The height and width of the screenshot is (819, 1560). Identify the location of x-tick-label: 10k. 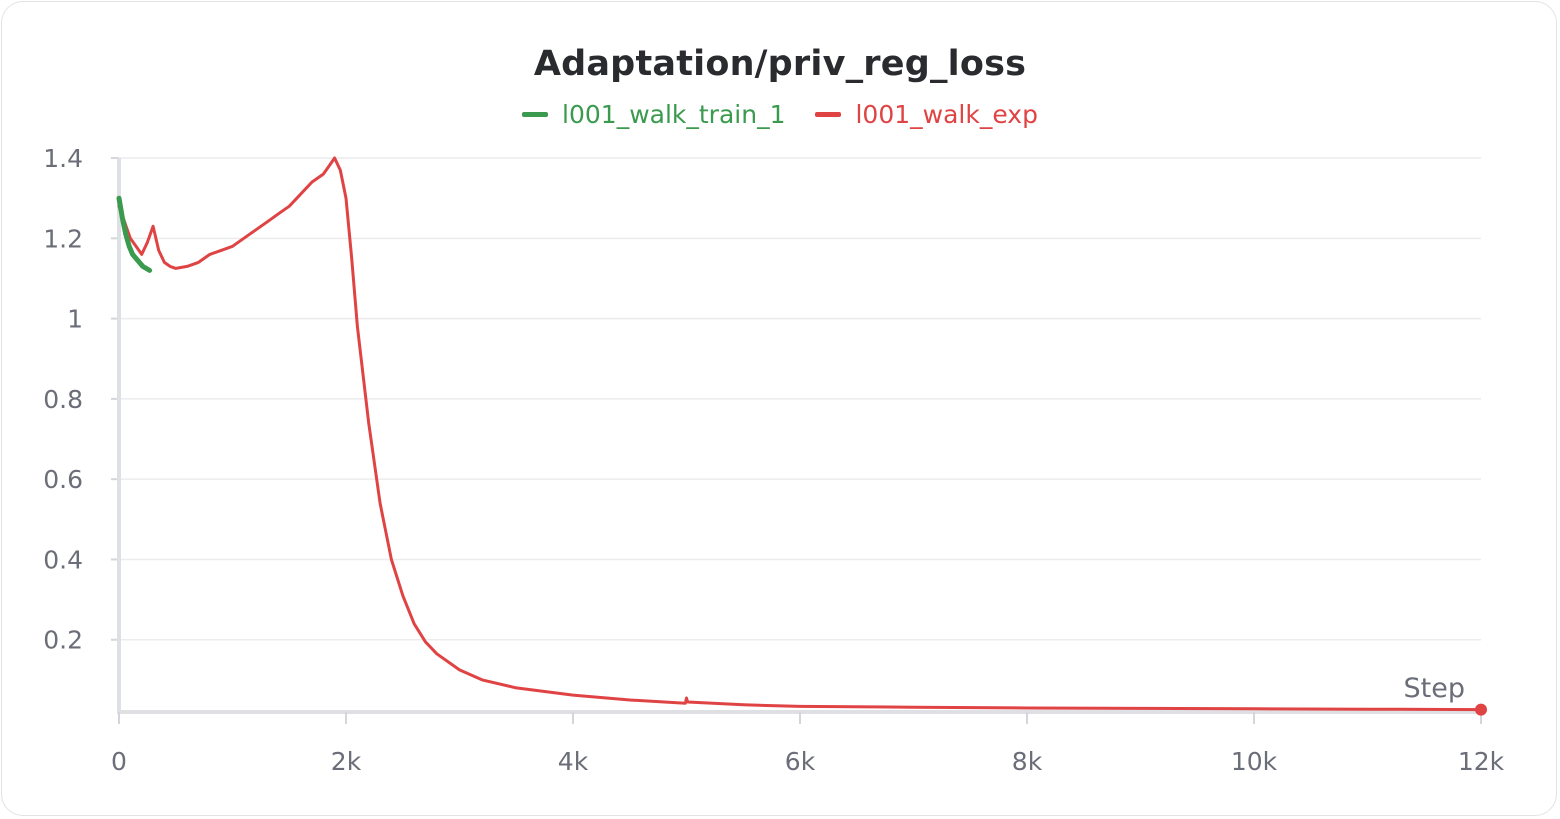
(1254, 761).